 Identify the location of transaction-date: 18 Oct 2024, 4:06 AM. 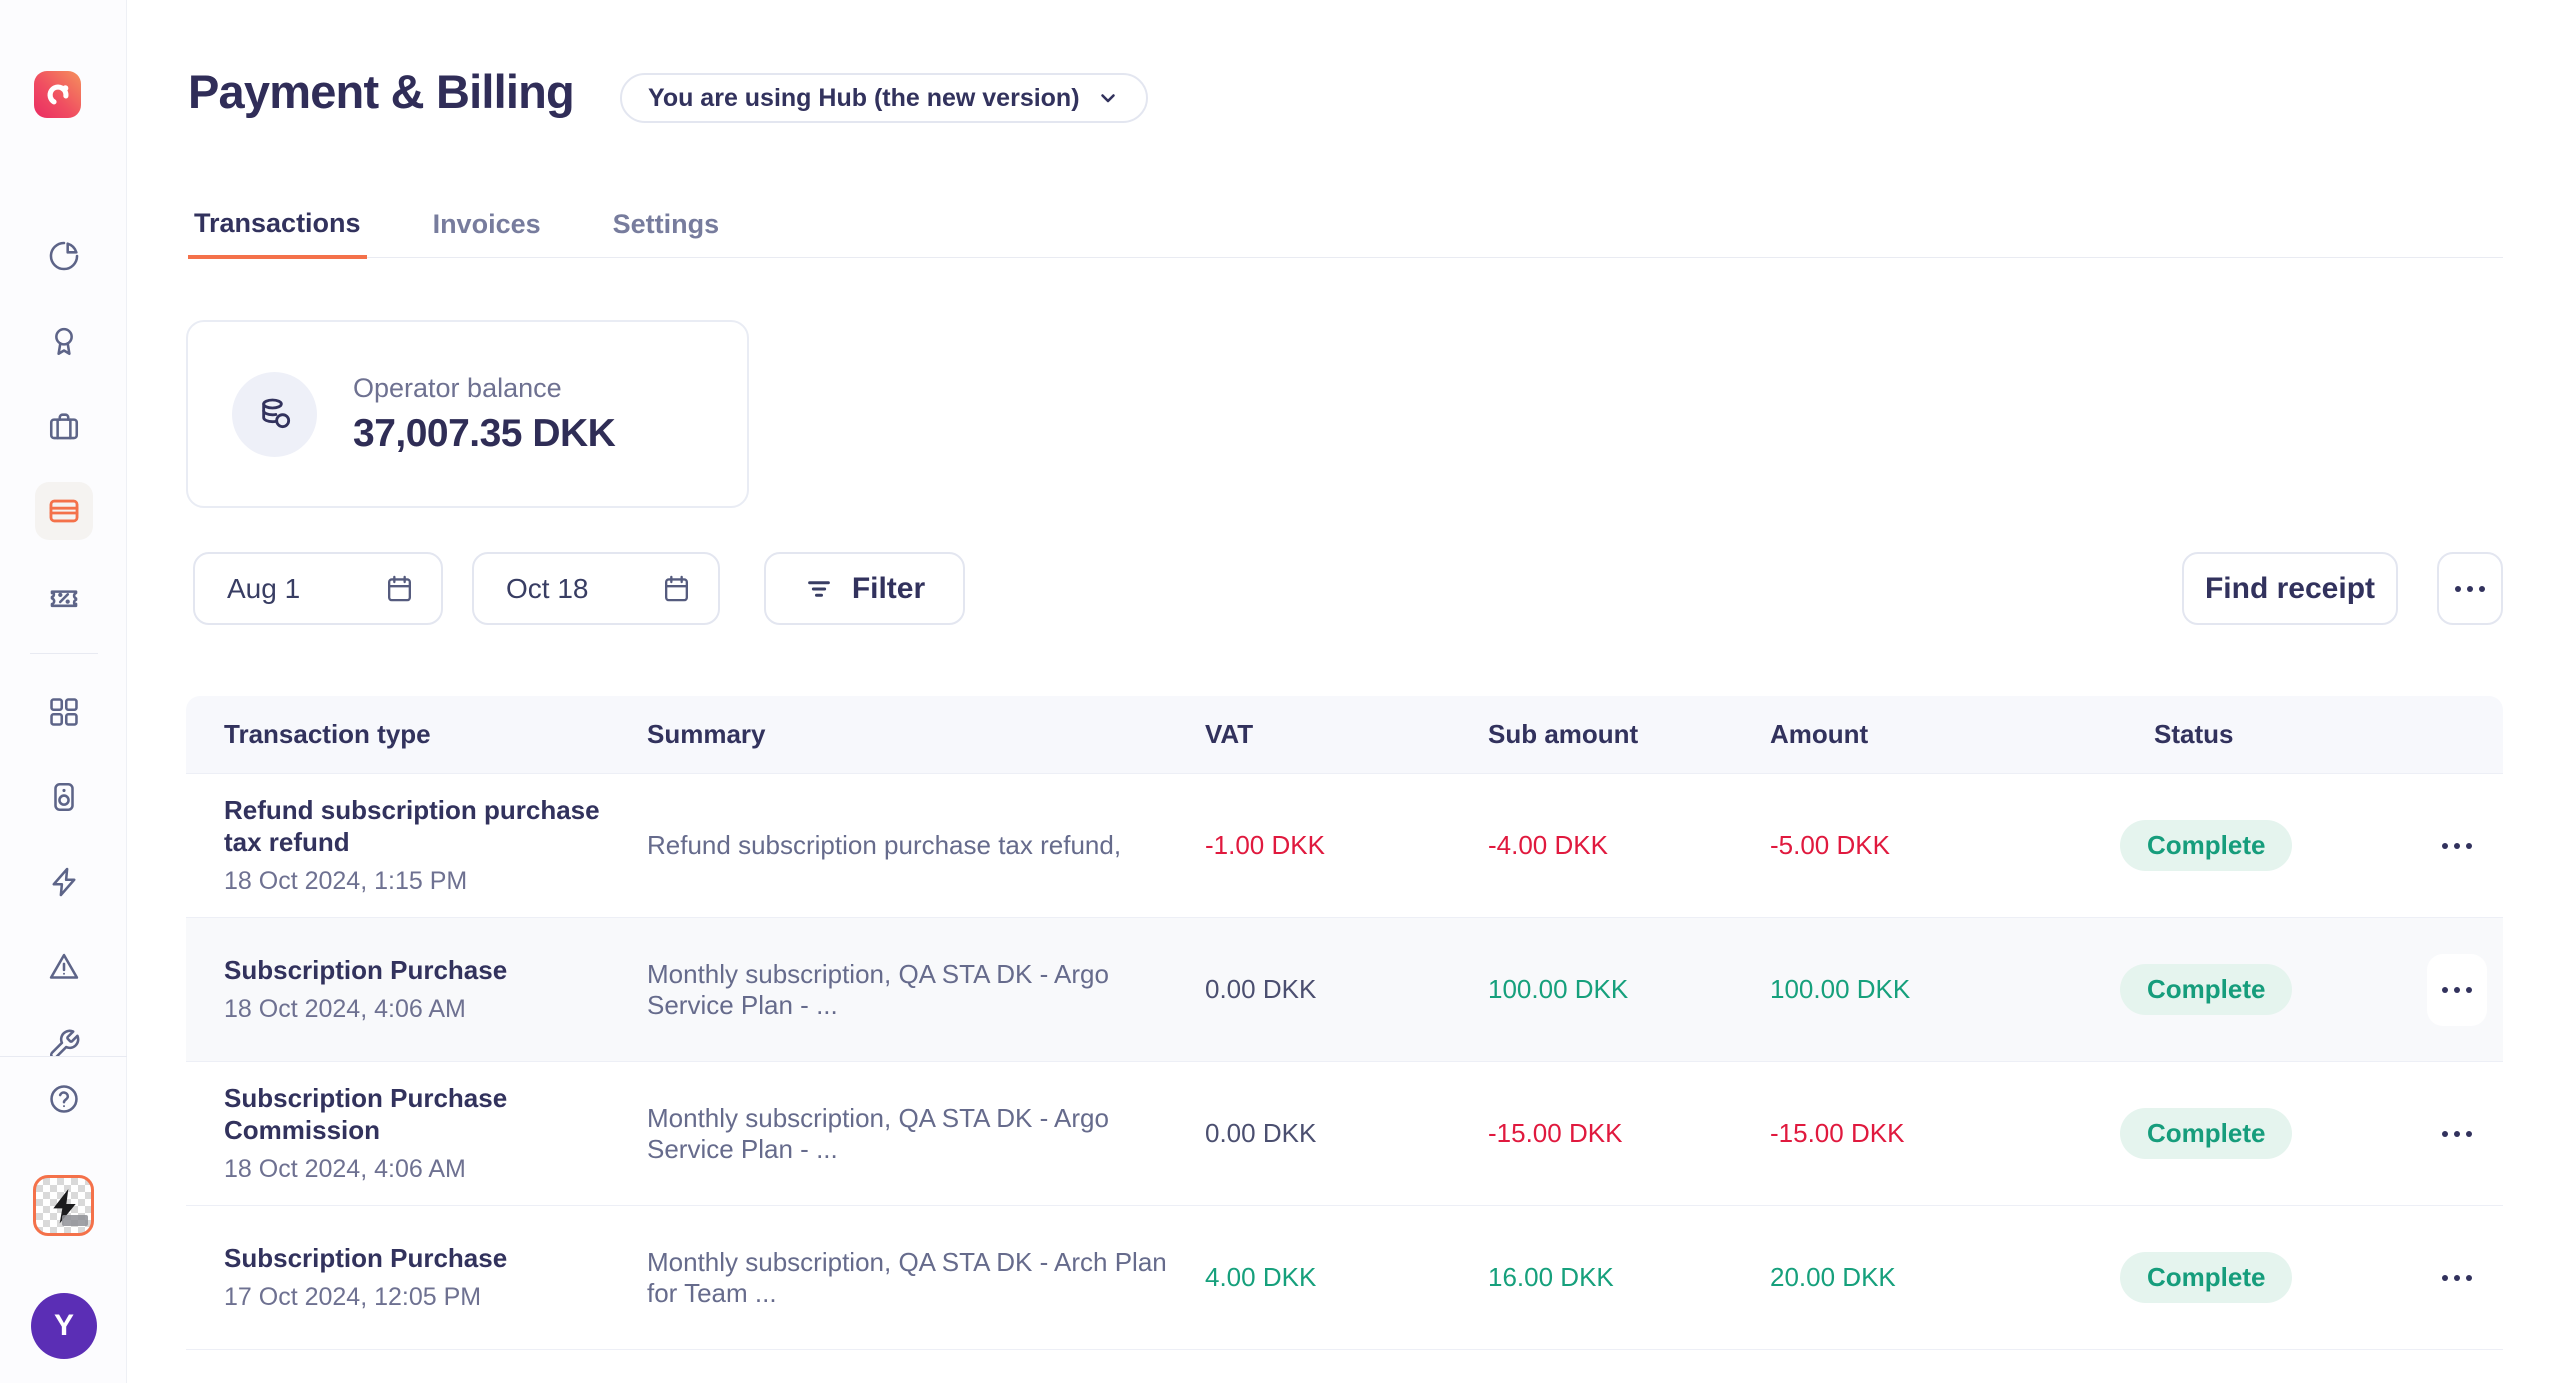
(345, 1009).